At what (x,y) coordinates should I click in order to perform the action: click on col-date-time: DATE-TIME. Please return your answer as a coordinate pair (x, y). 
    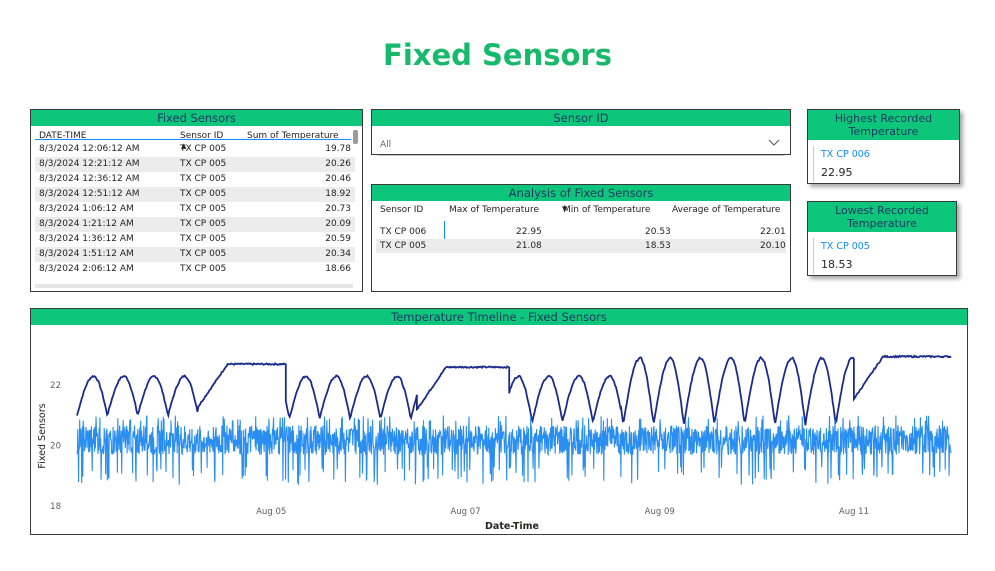
    Looking at the image, I should click on (63, 136).